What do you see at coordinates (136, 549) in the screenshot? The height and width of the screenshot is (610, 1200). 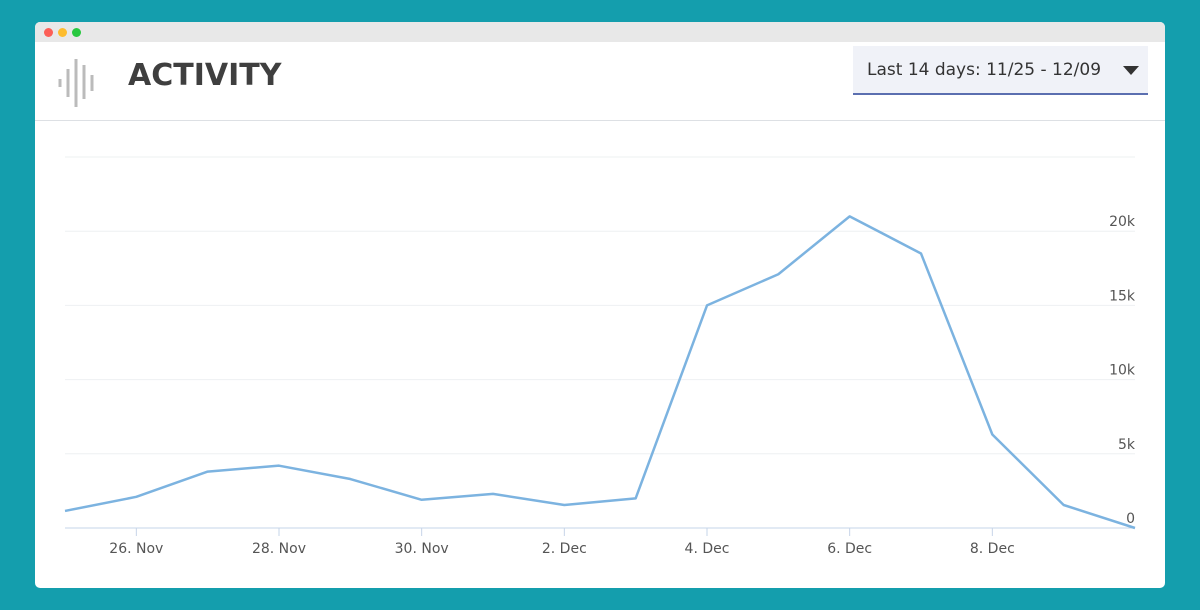 I see `x-tick-label: 26. Nov` at bounding box center [136, 549].